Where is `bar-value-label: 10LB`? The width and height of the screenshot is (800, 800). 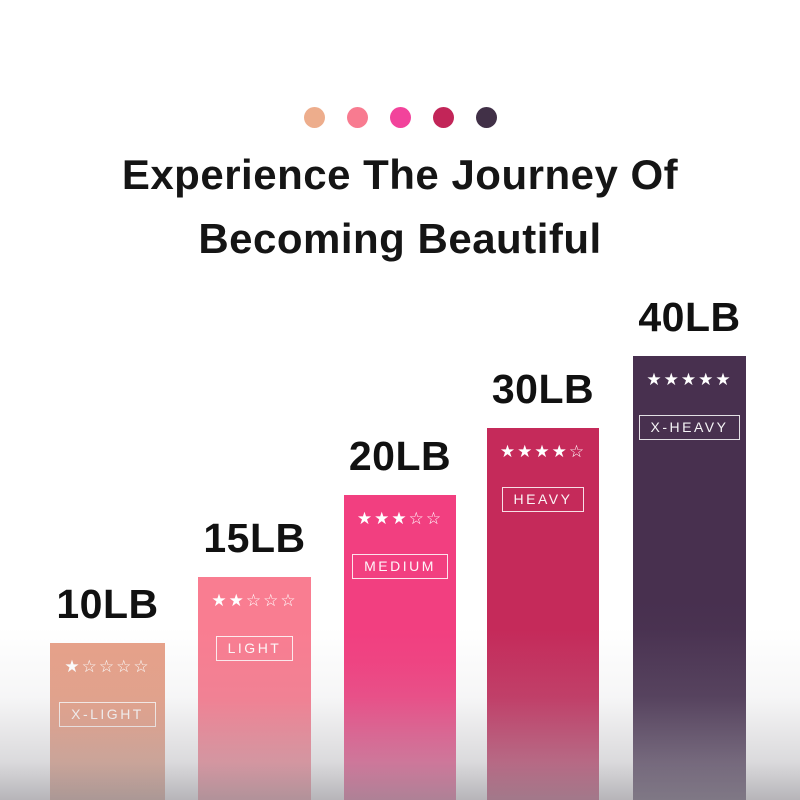 bar-value-label: 10LB is located at coordinates (107, 604).